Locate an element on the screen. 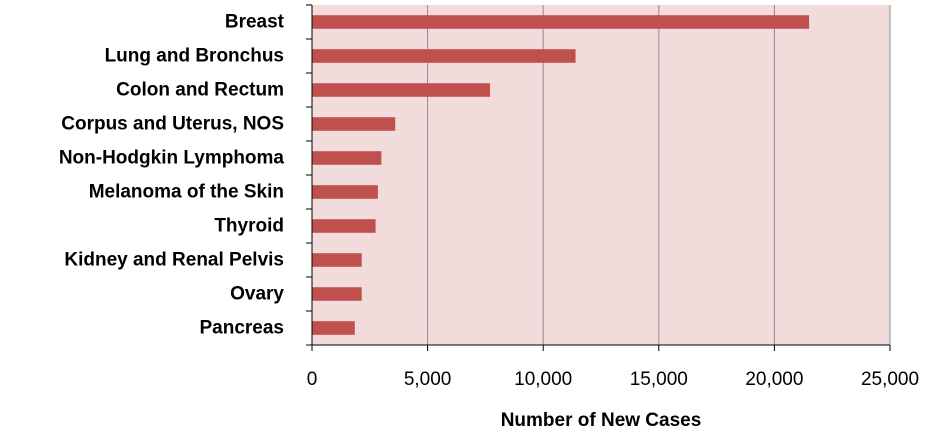 This screenshot has height=433, width=928. category-label: Ovary is located at coordinates (257, 294).